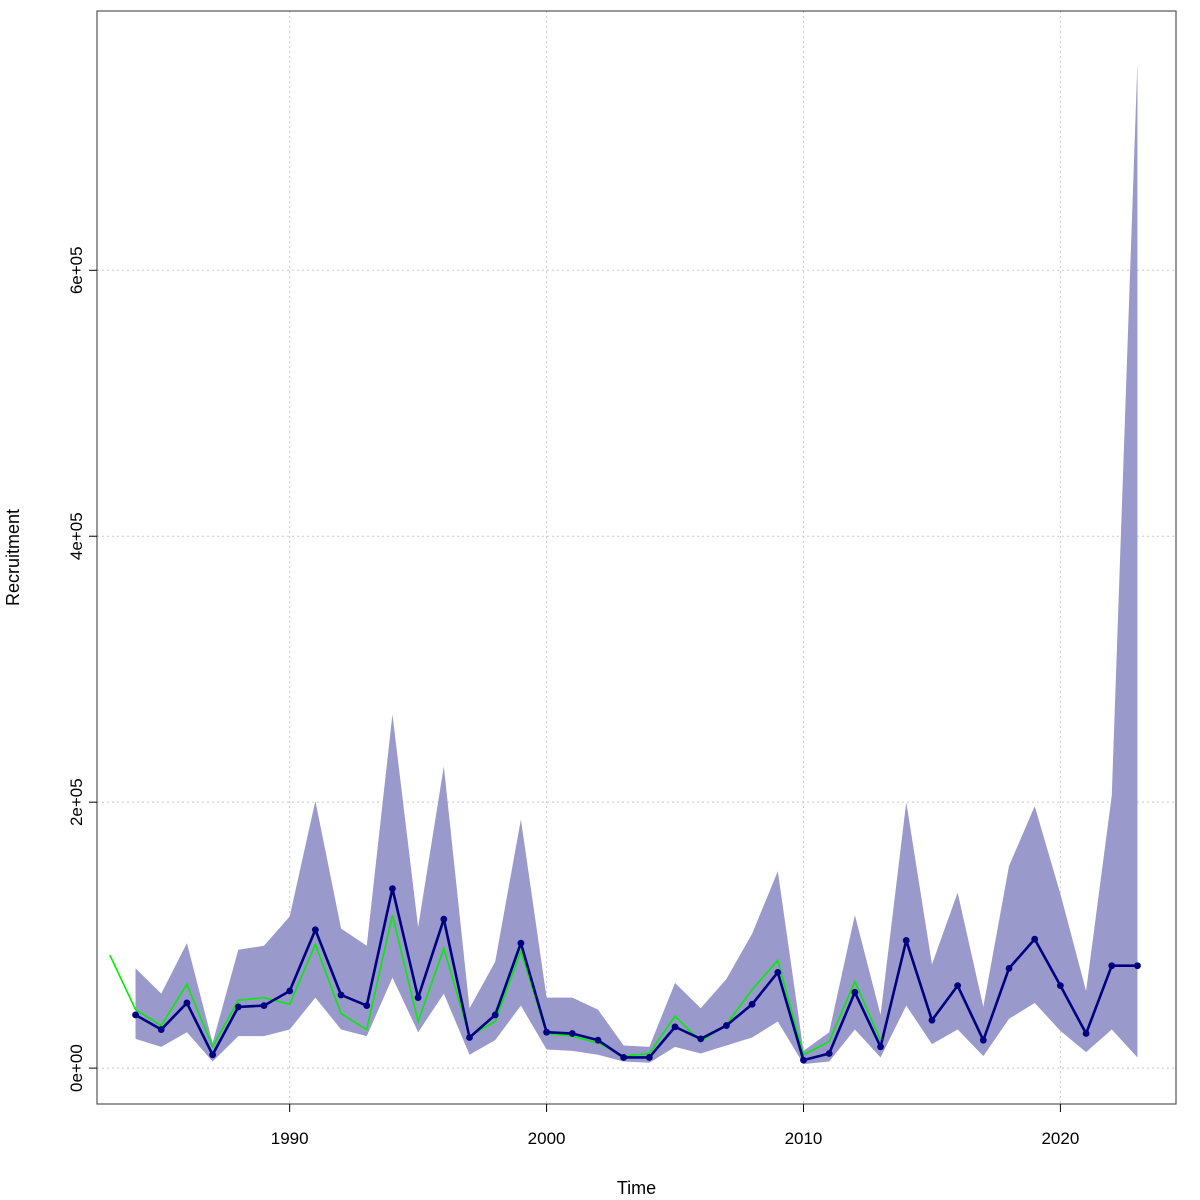 The width and height of the screenshot is (1200, 1200). I want to click on x-axis: 1990 2000 2010 2020, so click(675, 1126).